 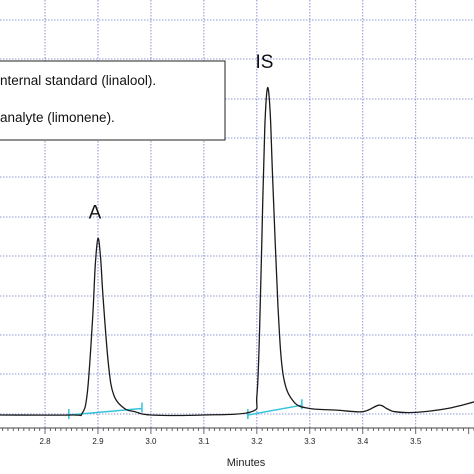 I want to click on x-axis-ticks: 2.8 2.9 3.0 3.1 3.2 3.3 3.4 3.5, so click(x=238, y=437).